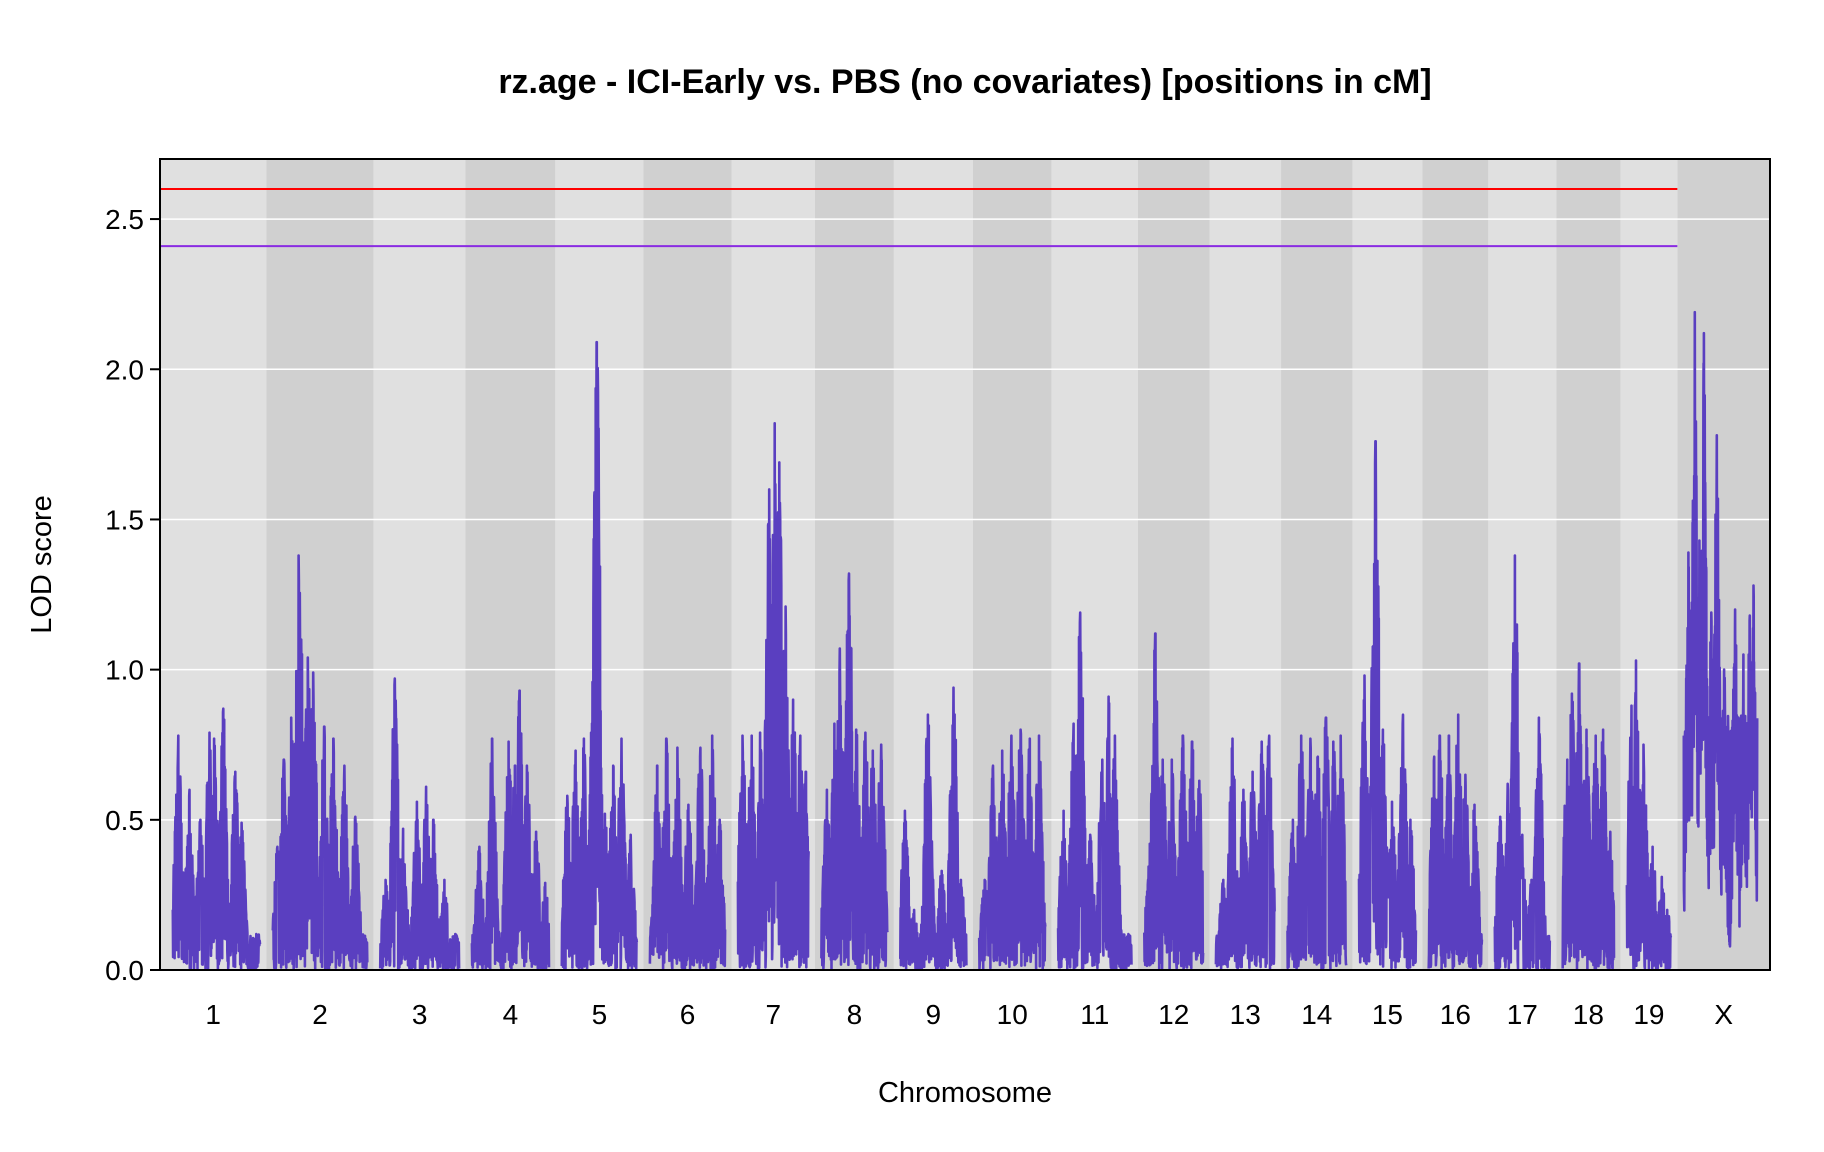 The image size is (1824, 1152). I want to click on x-tick-label: 1, so click(213, 1014).